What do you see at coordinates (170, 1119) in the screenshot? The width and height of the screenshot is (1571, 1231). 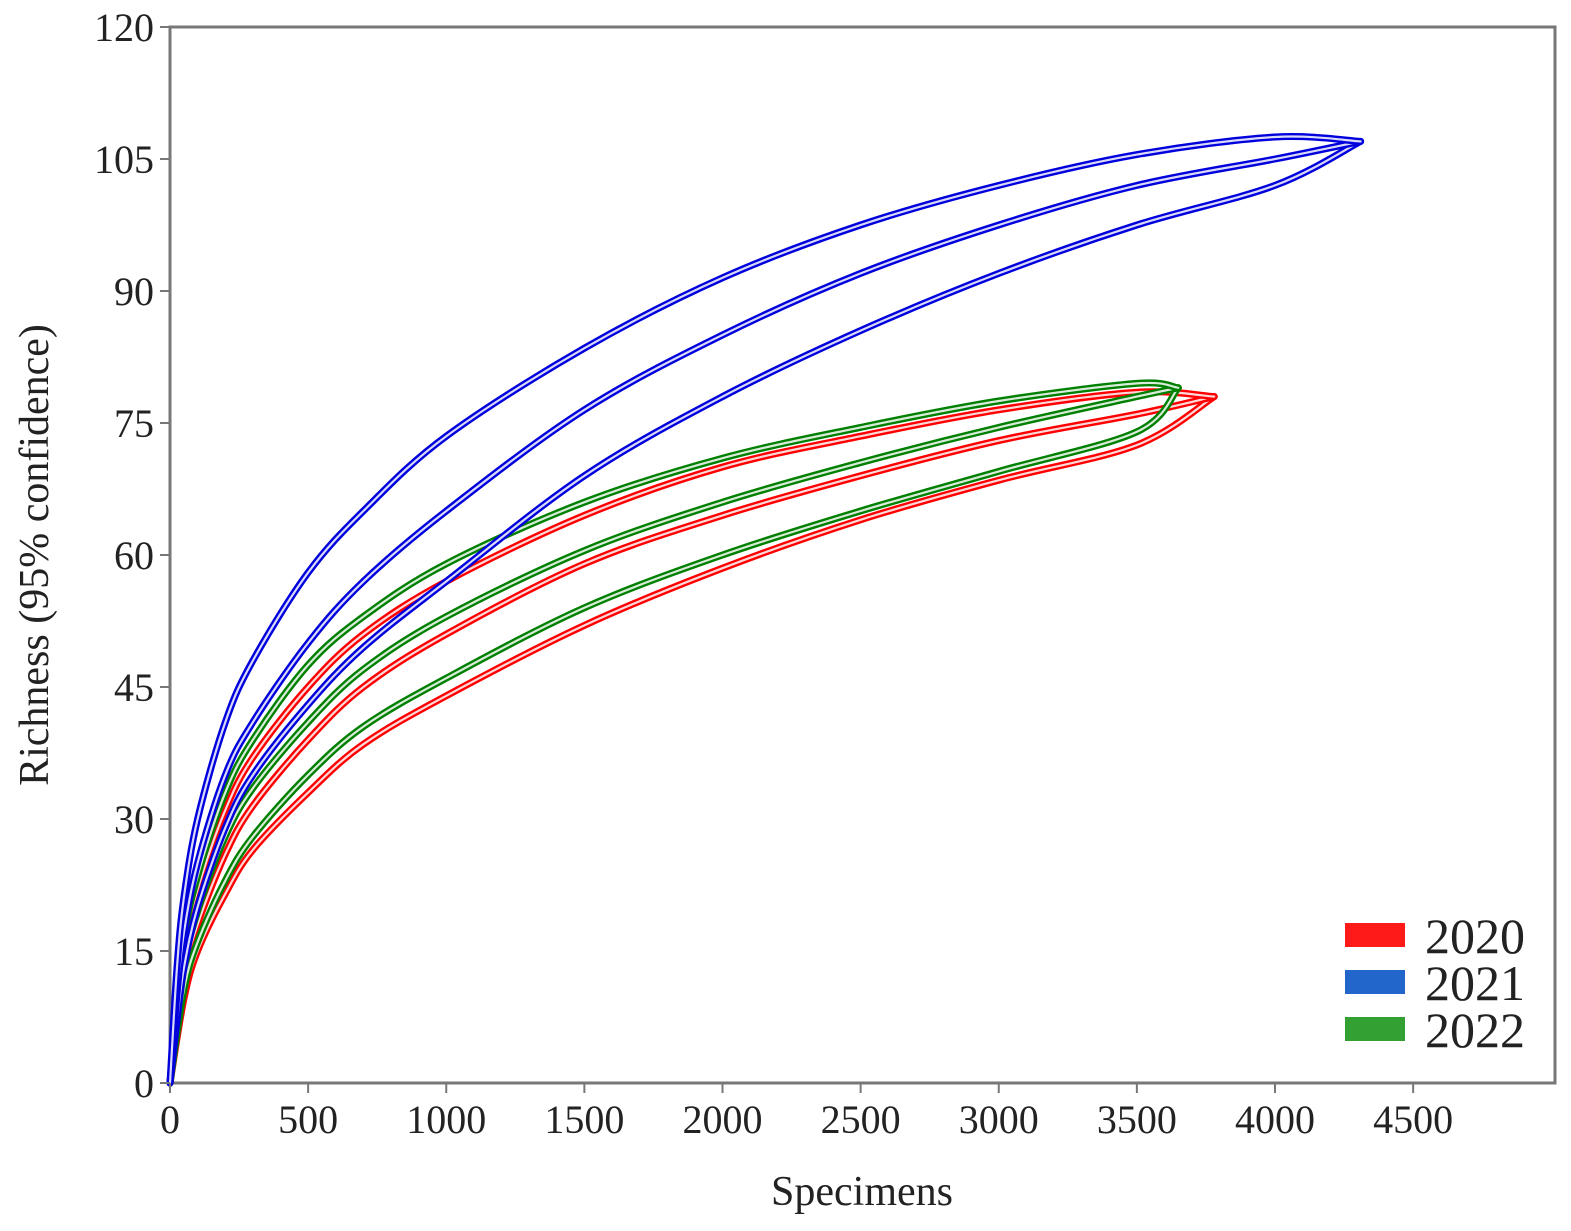 I see `x-tick-label: 0` at bounding box center [170, 1119].